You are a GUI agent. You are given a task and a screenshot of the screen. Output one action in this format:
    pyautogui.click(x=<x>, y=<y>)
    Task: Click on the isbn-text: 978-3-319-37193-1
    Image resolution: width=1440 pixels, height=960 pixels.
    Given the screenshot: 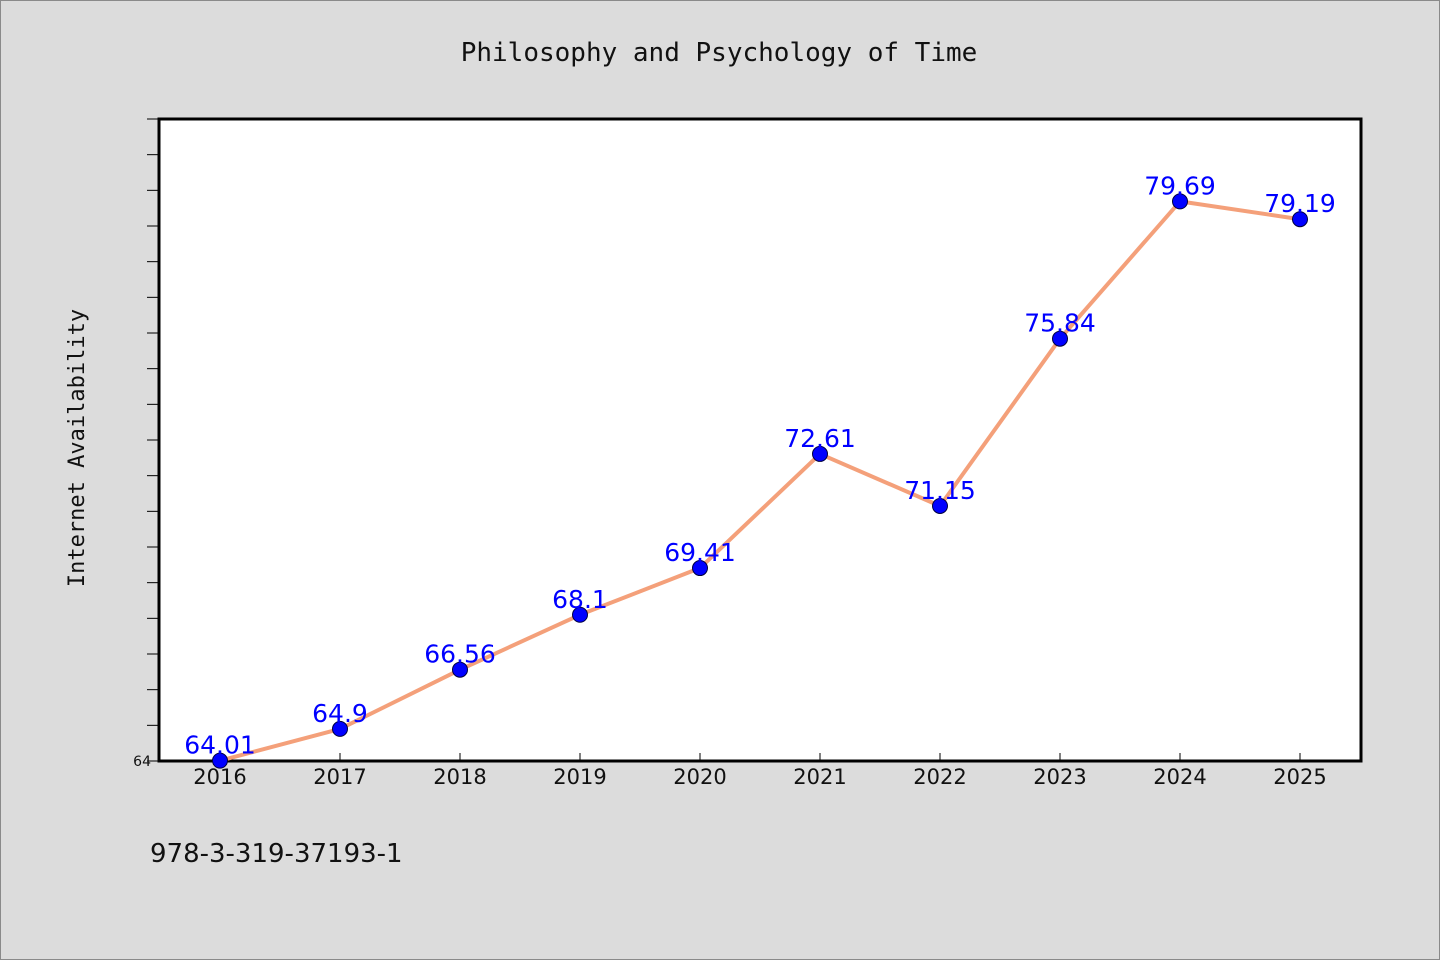 What is the action you would take?
    pyautogui.click(x=276, y=854)
    